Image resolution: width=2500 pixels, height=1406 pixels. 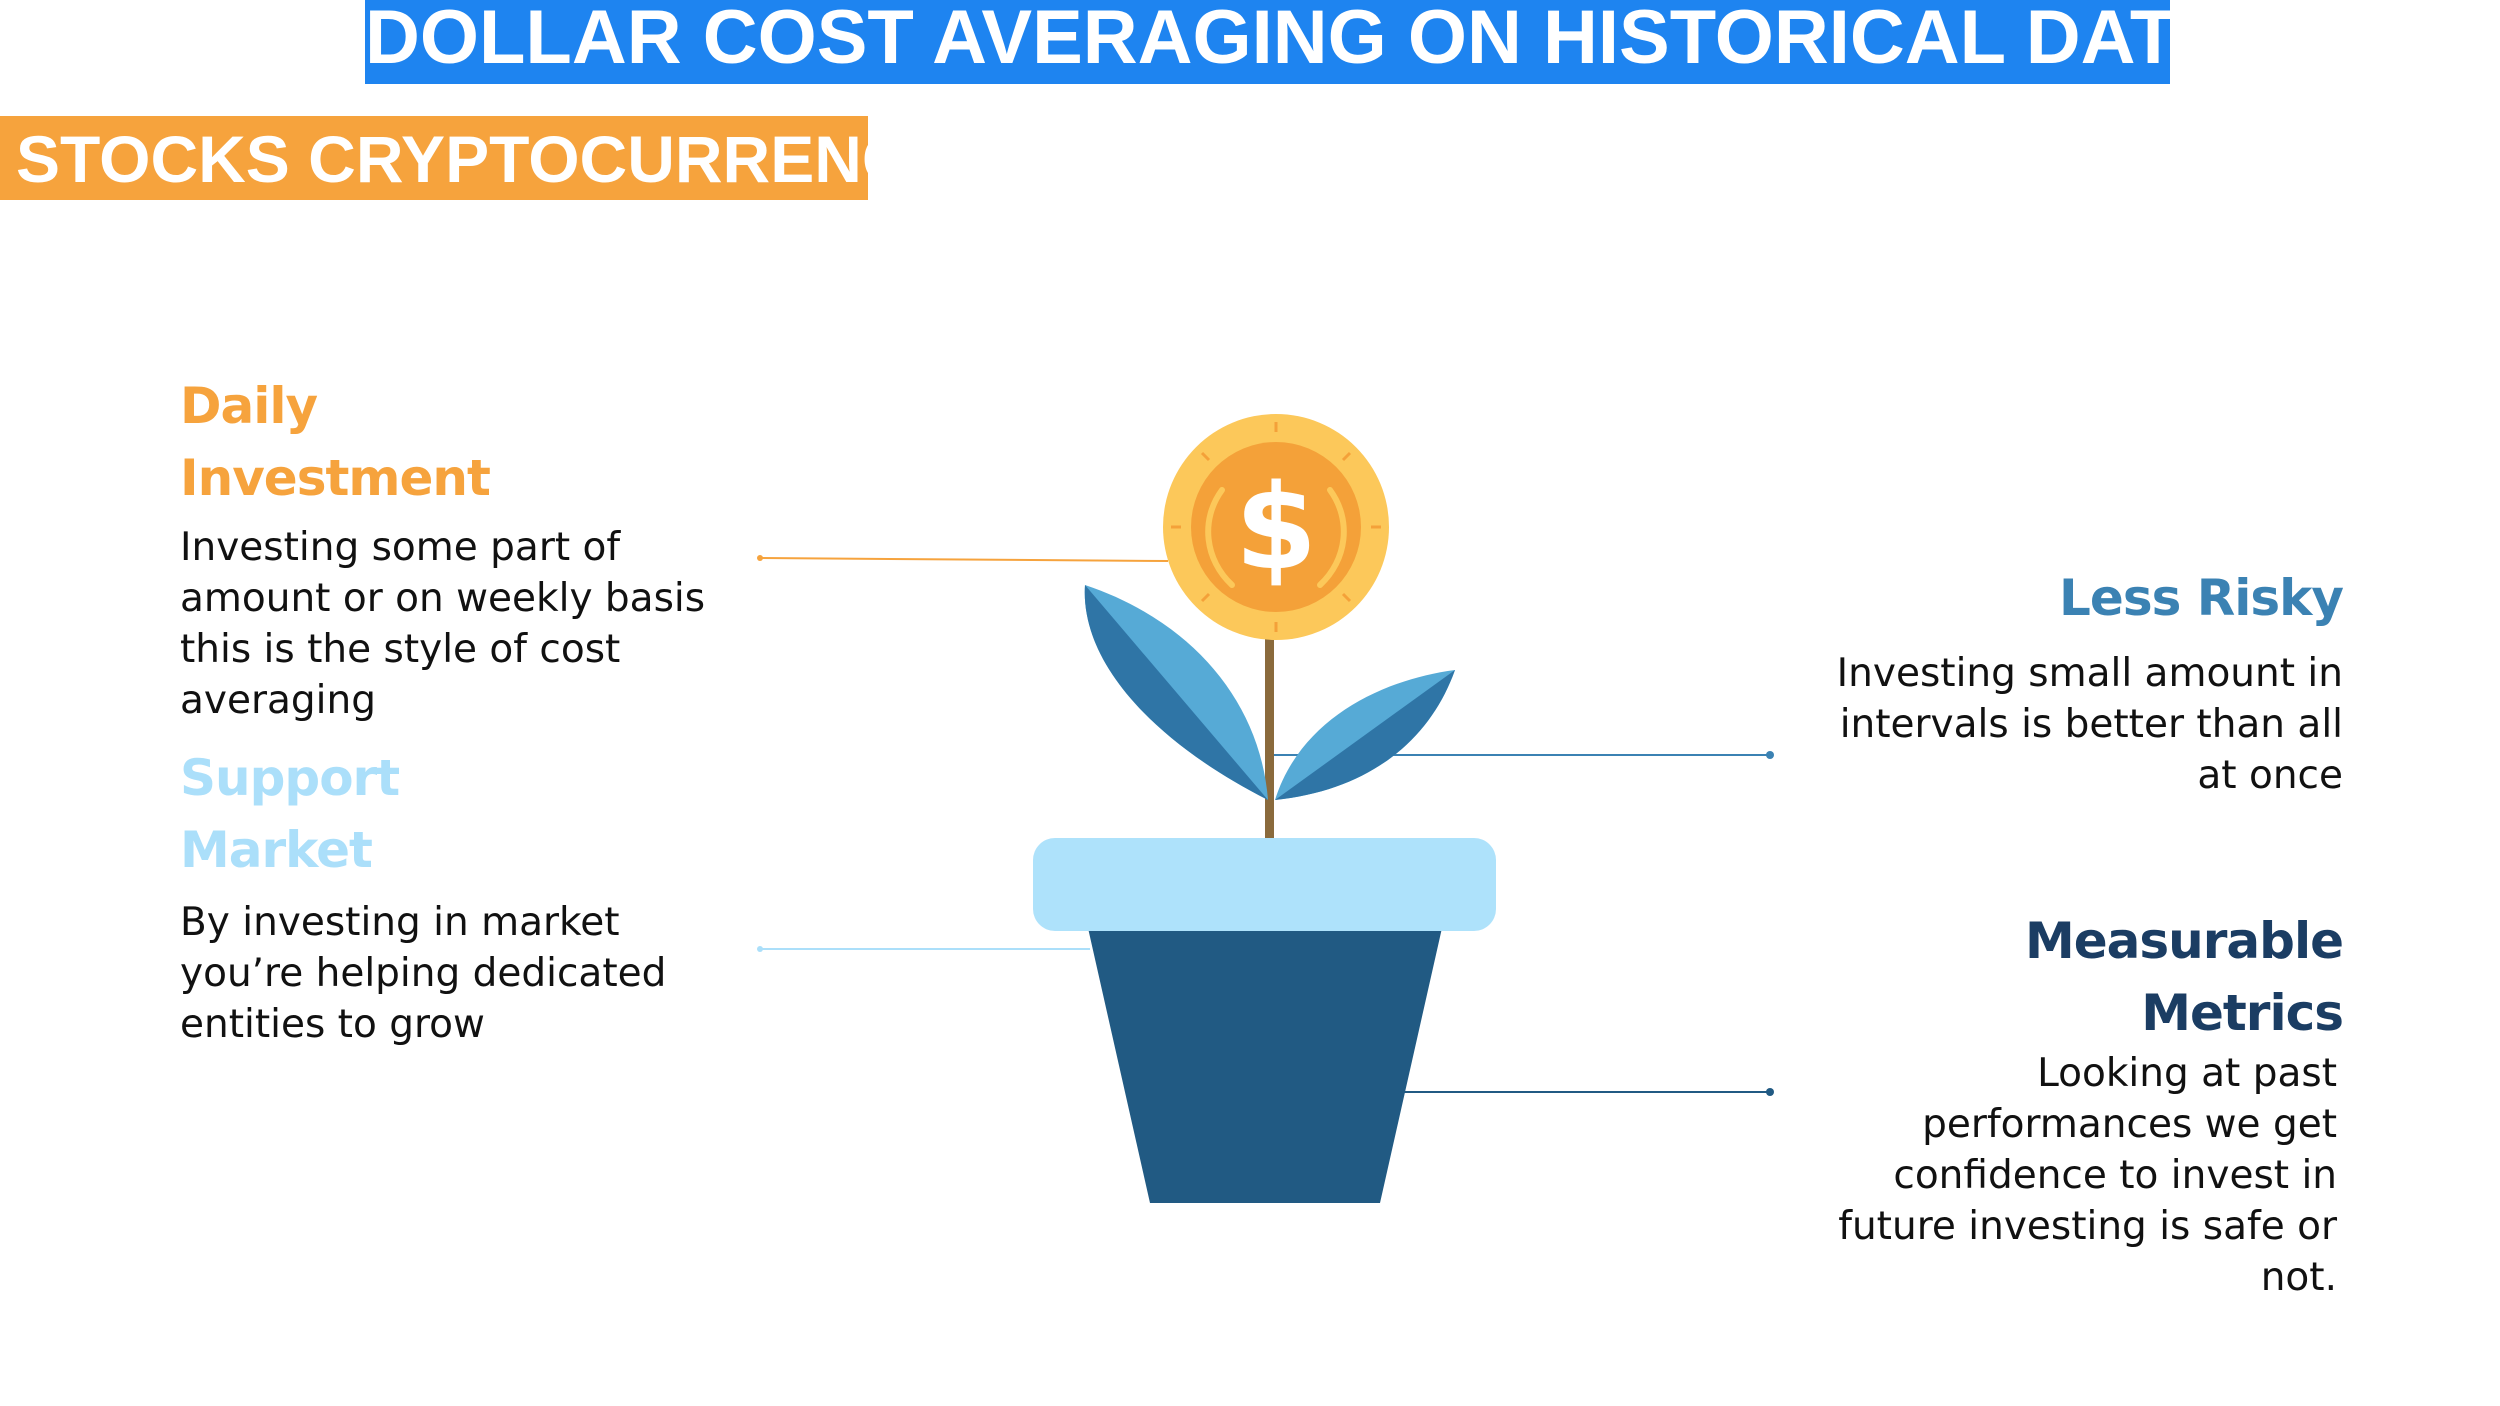 I want to click on text-line: By investing in market, so click(x=400, y=922).